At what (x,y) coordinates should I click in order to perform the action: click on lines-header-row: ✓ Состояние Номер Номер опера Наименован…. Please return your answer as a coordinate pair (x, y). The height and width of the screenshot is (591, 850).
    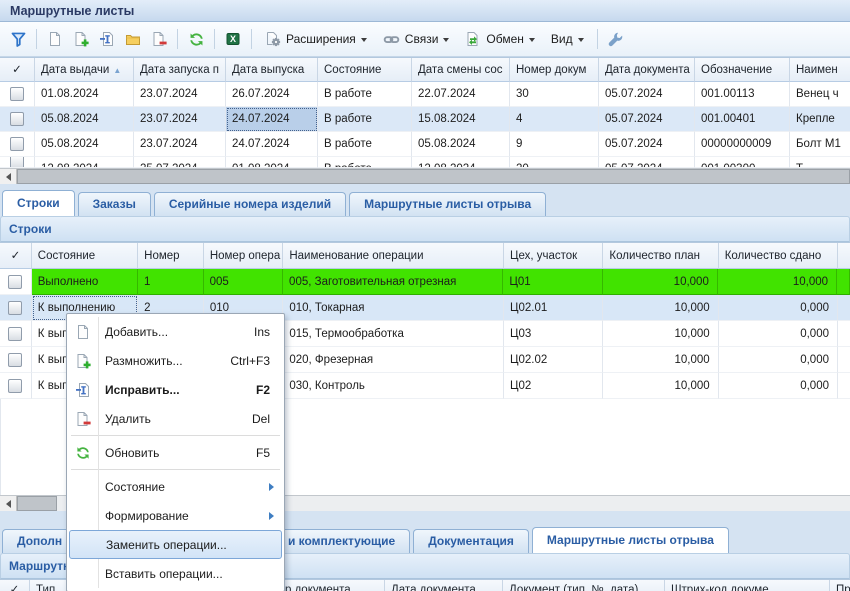
    Looking at the image, I should click on (425, 256).